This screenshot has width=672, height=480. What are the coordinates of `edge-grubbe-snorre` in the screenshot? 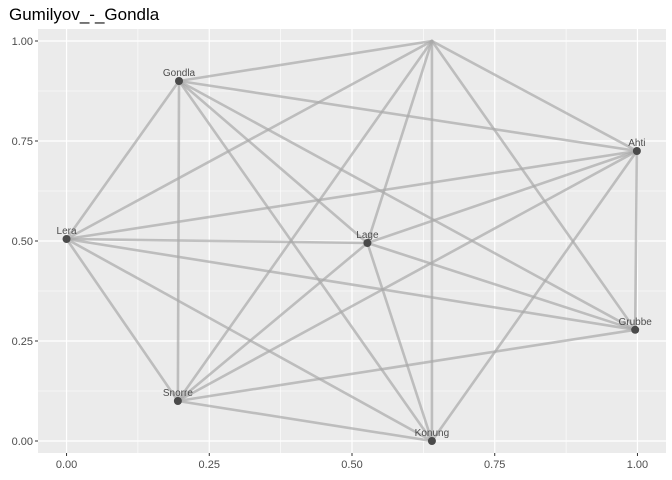 It's located at (406, 365).